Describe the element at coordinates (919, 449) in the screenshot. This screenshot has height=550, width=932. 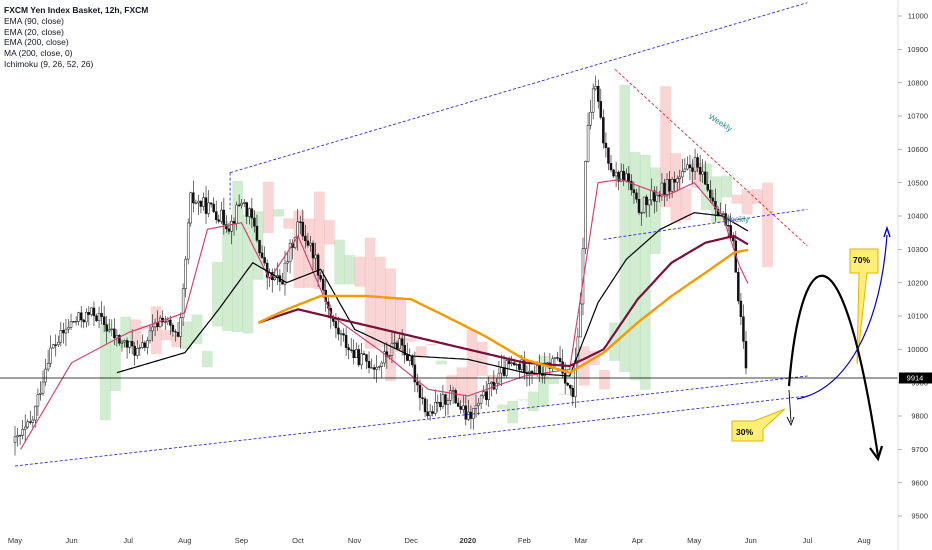
I see `price-tick-label: 9700` at that location.